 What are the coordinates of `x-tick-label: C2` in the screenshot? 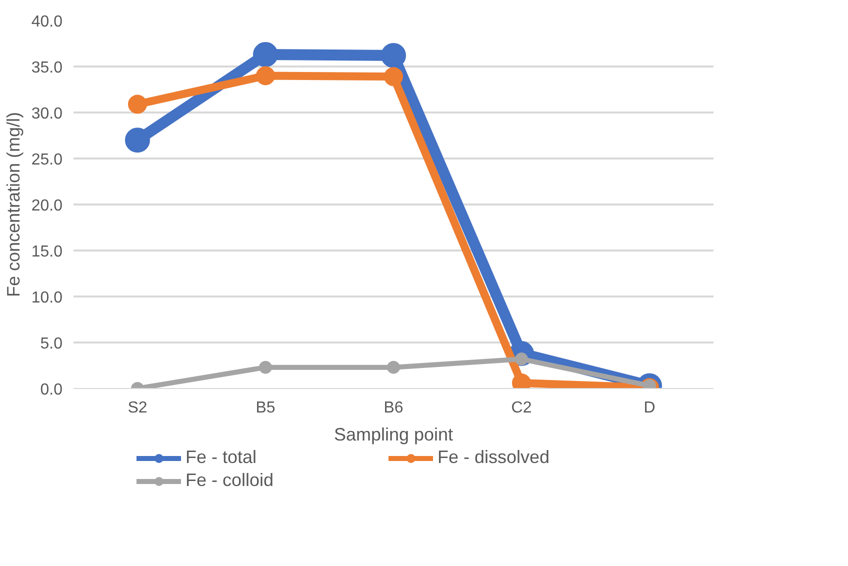 It's located at (521, 408).